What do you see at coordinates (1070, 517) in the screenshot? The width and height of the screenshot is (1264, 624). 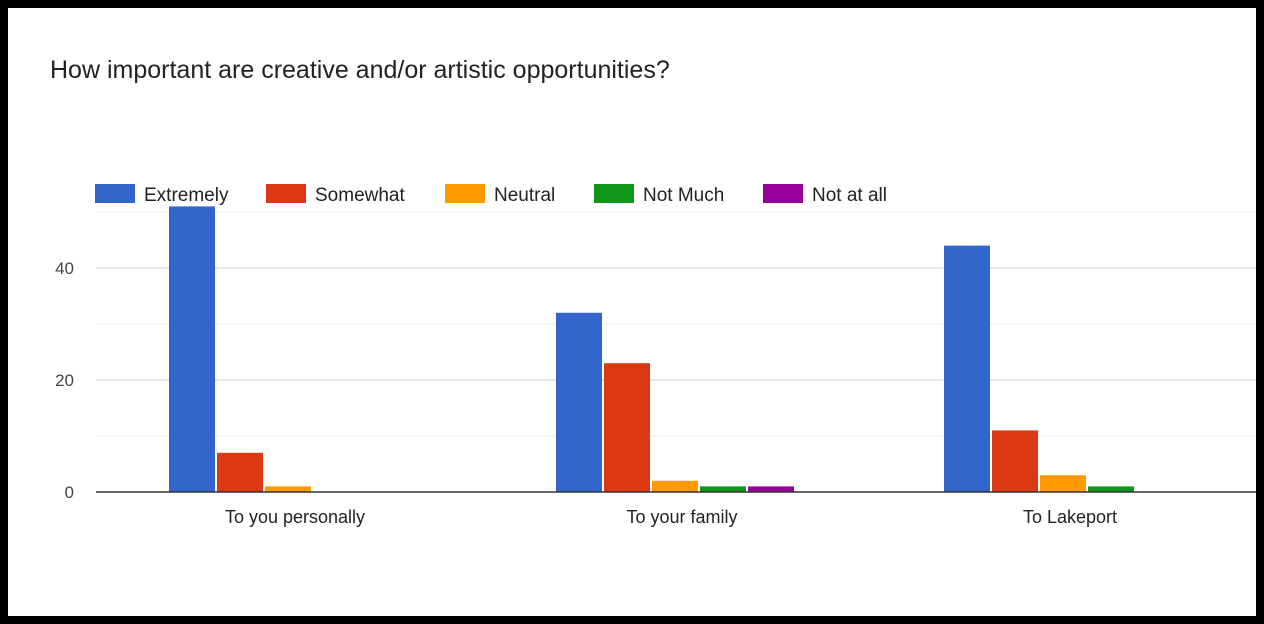 I see `x-category-label: To Lakeport` at bounding box center [1070, 517].